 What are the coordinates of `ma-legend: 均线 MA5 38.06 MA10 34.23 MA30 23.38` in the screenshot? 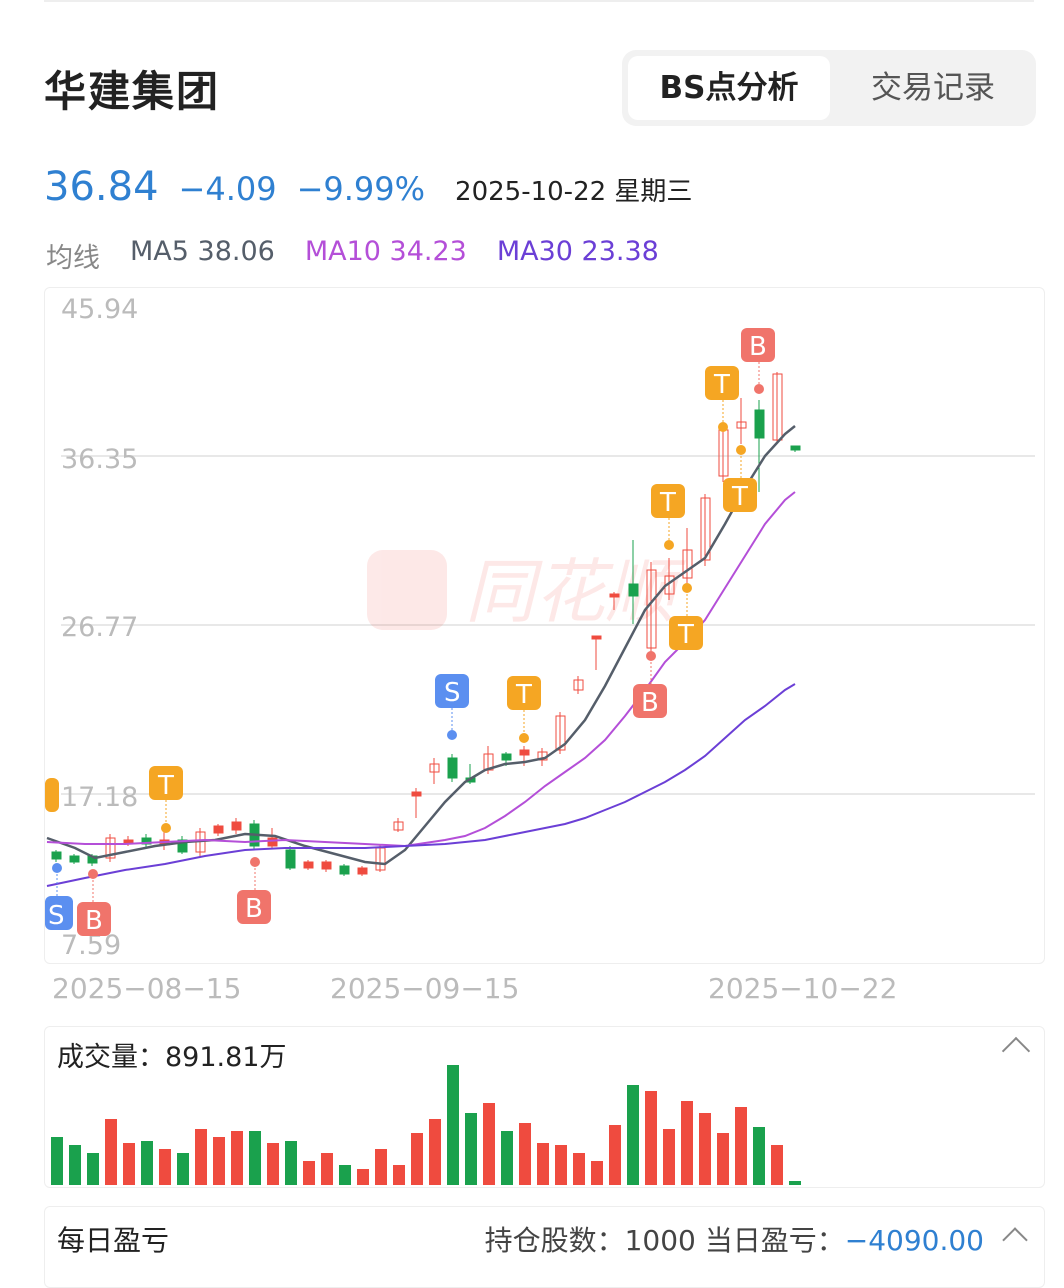 It's located at (352, 255).